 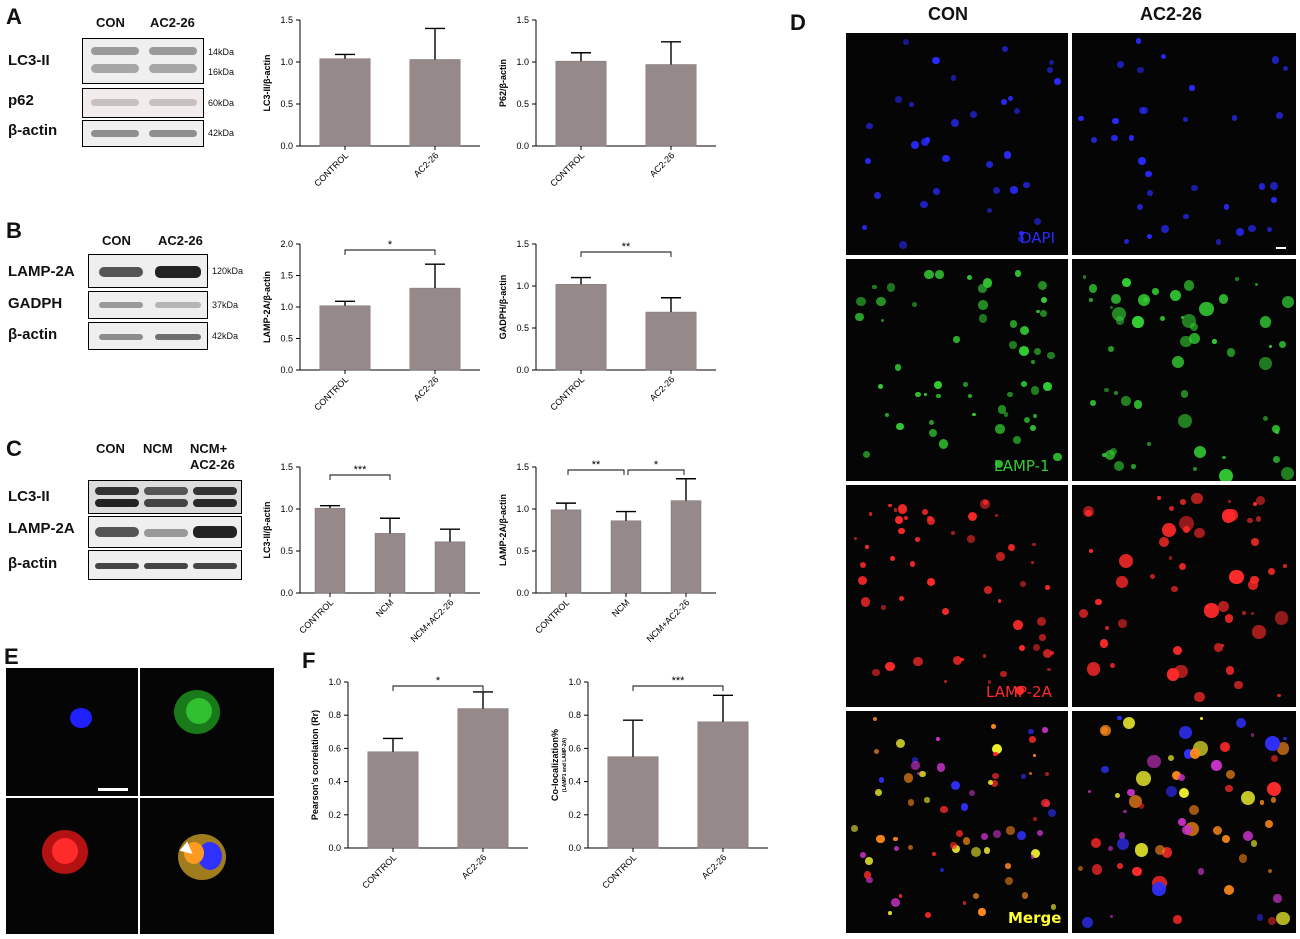 What do you see at coordinates (143, 133) in the screenshot?
I see `blot-a-actin-strip` at bounding box center [143, 133].